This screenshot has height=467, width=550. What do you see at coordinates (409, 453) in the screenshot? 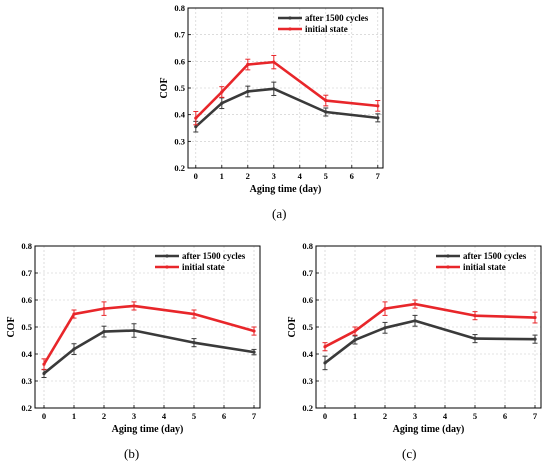
I see `panel-label-c: (c)` at bounding box center [409, 453].